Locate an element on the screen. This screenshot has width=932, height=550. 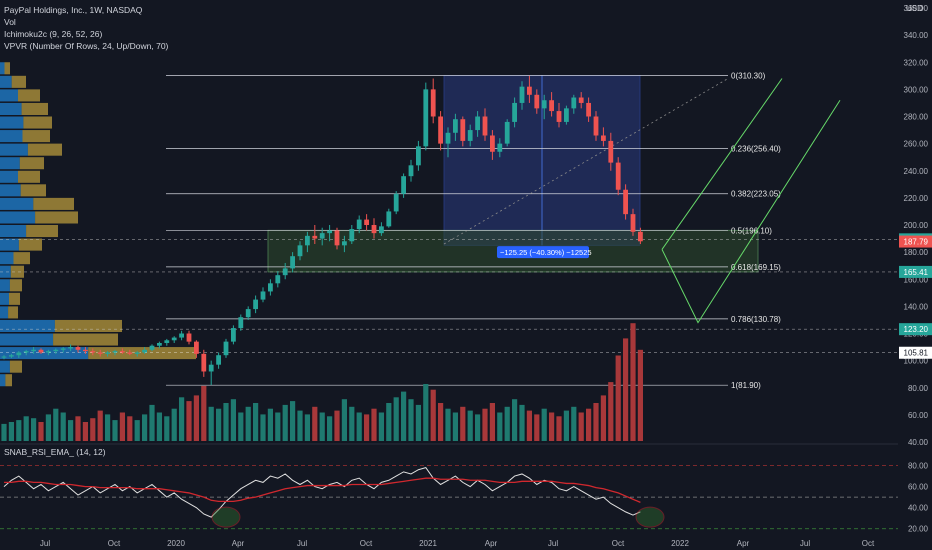
indicator-vol: Vol is located at coordinates (10, 22).